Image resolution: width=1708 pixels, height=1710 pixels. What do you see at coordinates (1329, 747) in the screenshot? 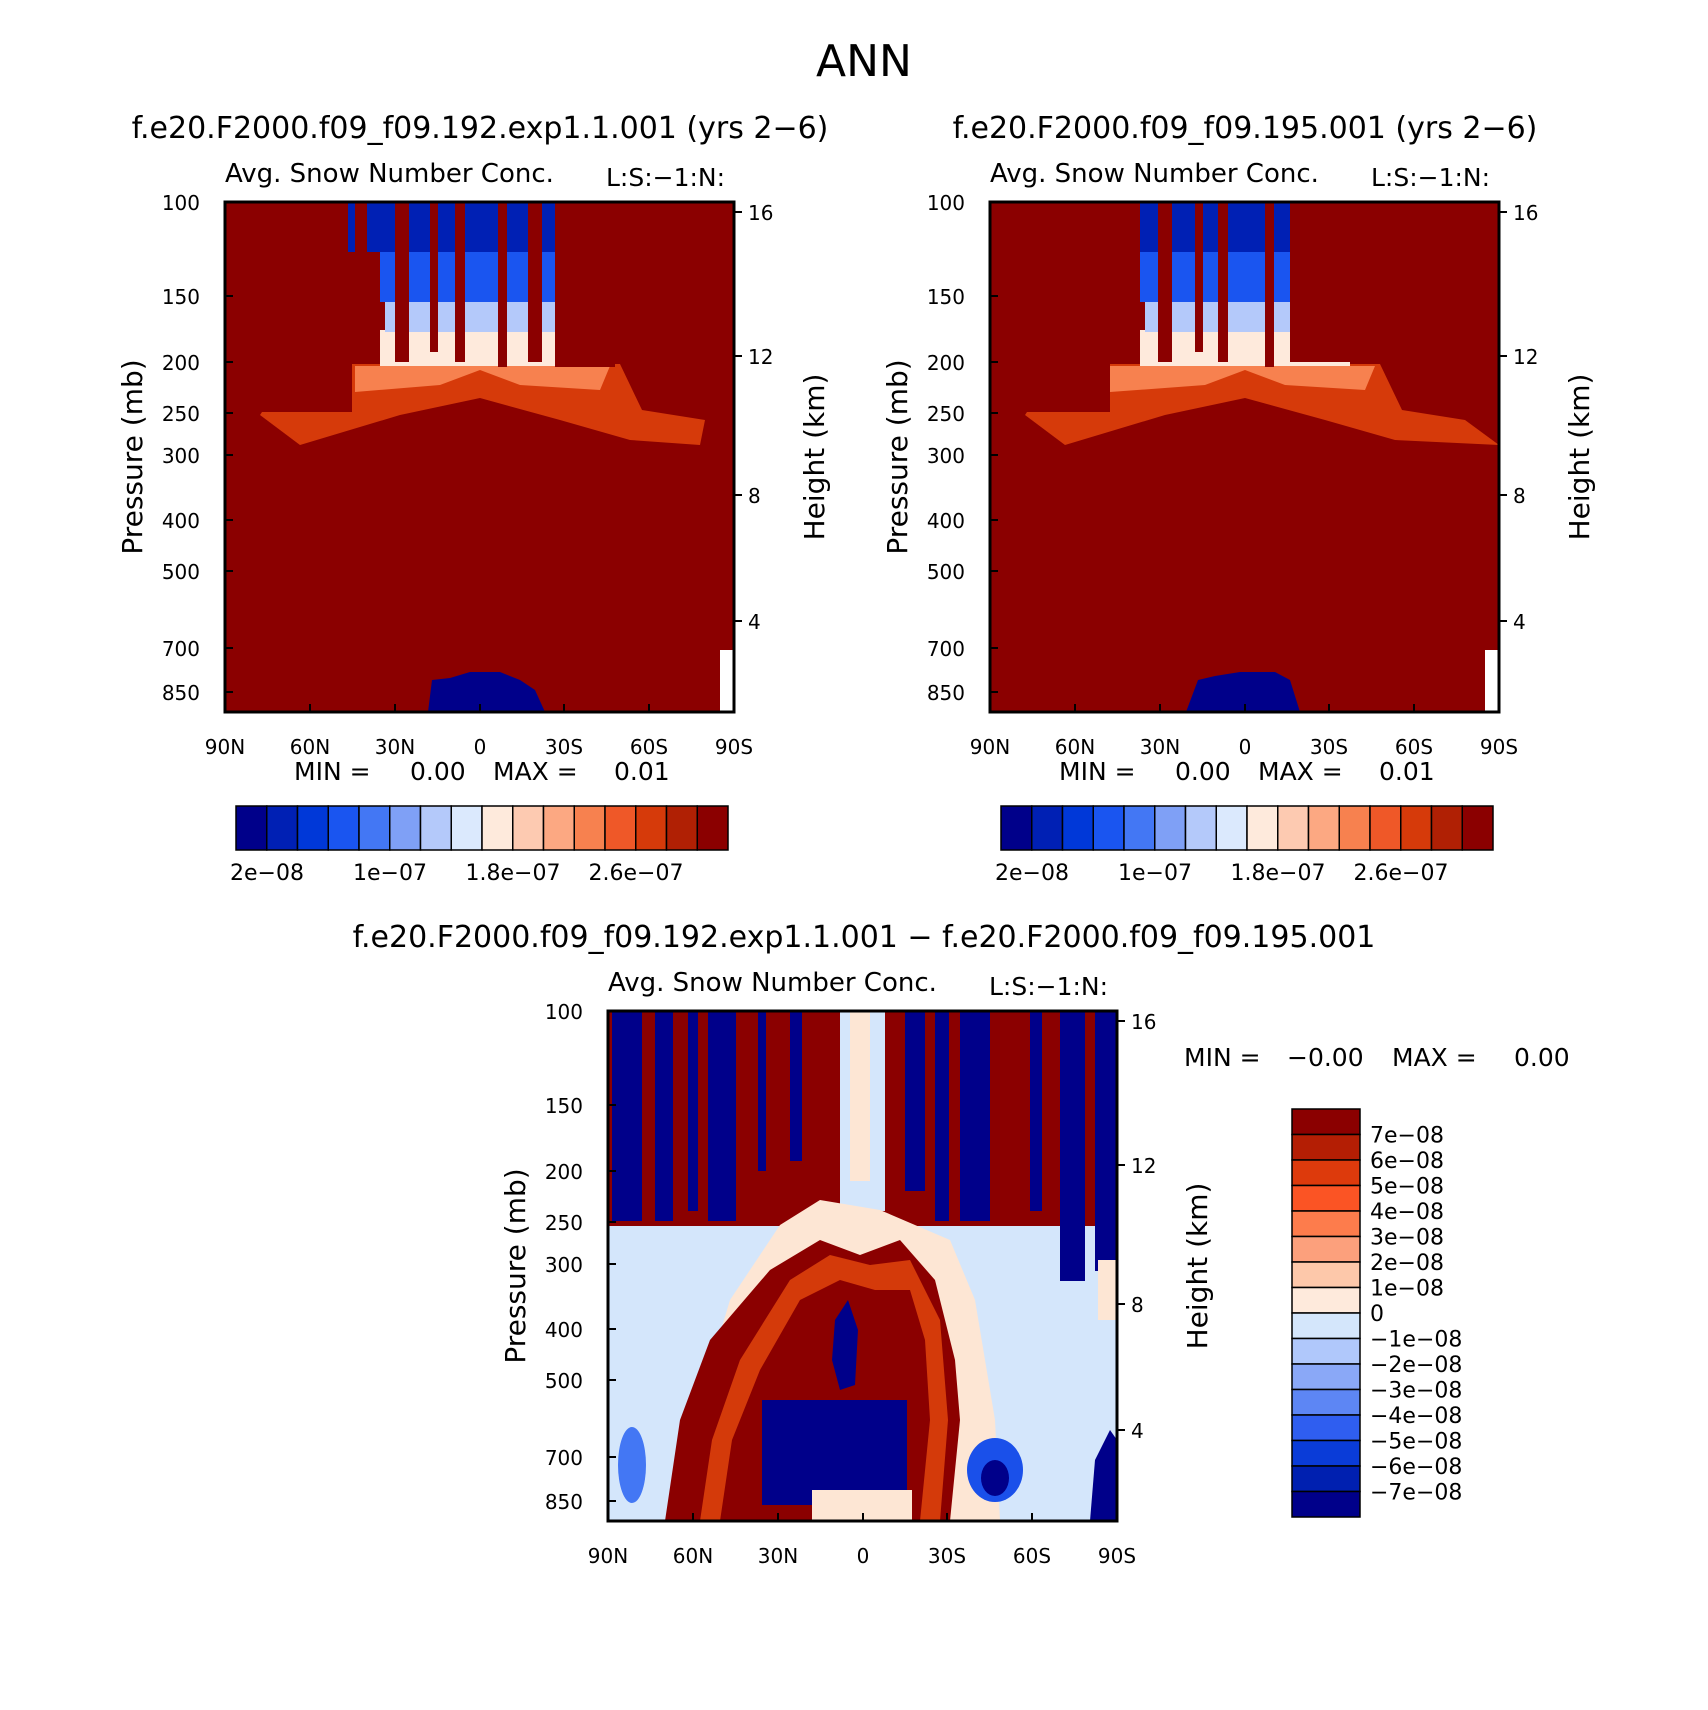
I see `x-tick-label: 30S` at bounding box center [1329, 747].